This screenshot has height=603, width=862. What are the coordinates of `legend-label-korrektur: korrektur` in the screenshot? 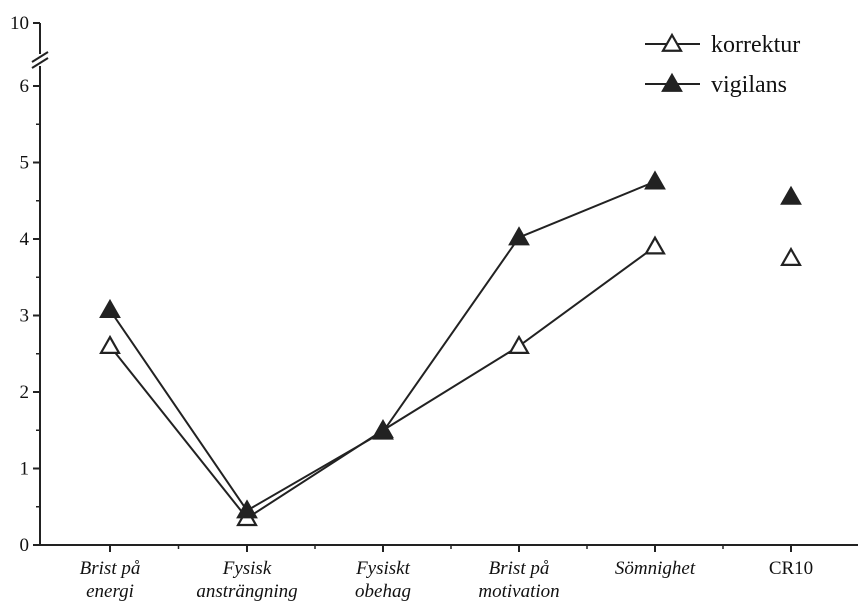 It's located at (755, 45).